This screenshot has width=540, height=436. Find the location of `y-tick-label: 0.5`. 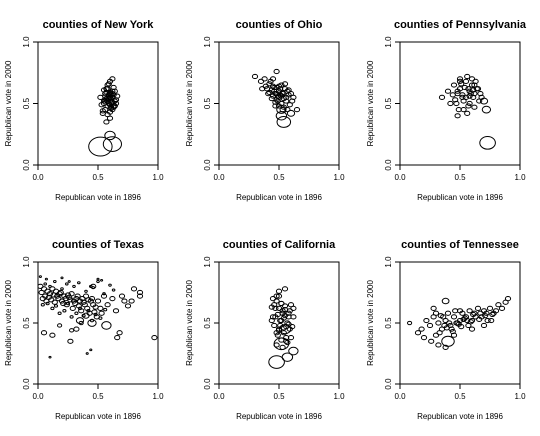

y-tick-label: 0.5 is located at coordinates (207, 103).